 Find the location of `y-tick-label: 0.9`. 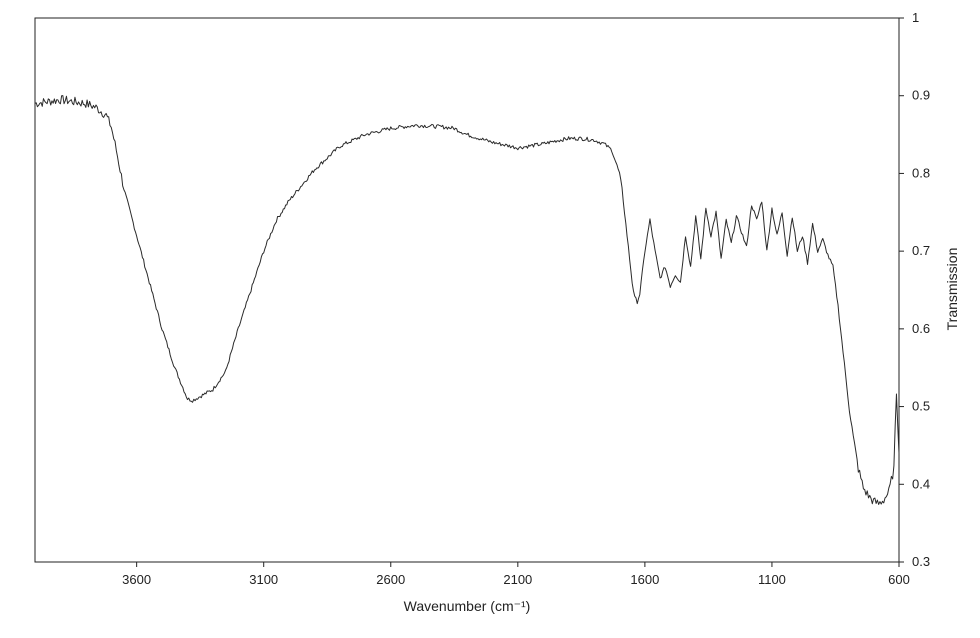

y-tick-label: 0.9 is located at coordinates (921, 95).